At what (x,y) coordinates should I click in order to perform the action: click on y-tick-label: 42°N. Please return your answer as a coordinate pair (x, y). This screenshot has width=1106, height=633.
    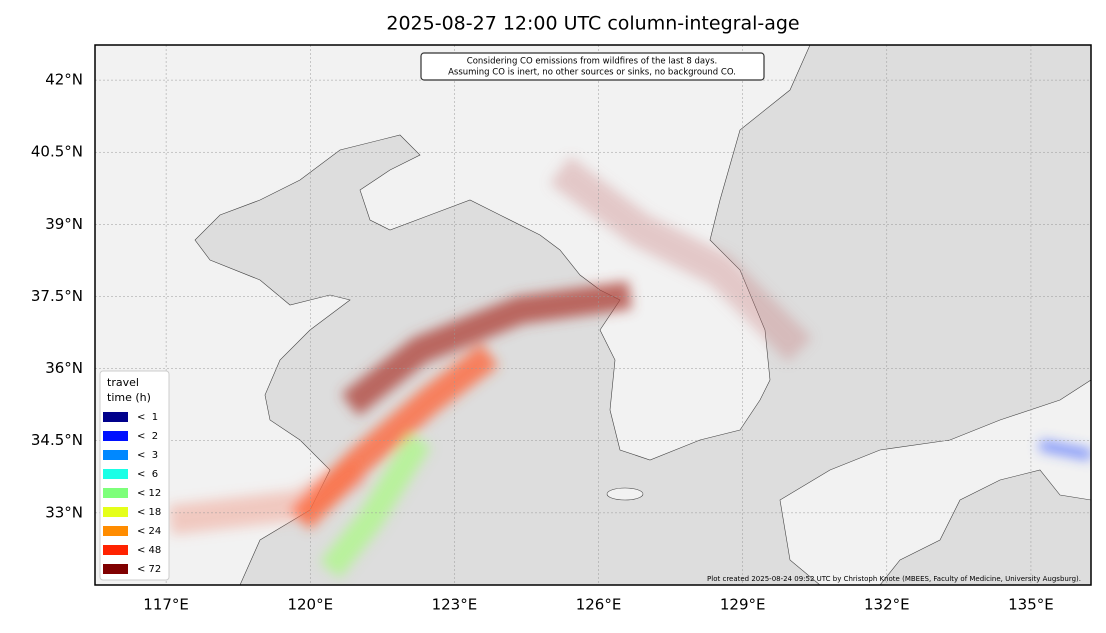
    Looking at the image, I should click on (64, 80).